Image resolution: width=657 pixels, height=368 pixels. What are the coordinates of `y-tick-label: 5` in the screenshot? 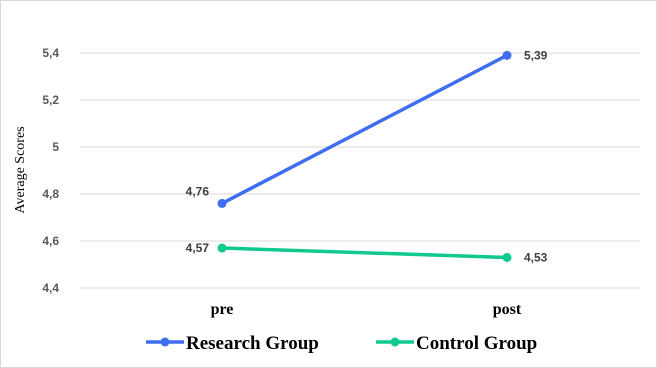 It's located at (55, 147).